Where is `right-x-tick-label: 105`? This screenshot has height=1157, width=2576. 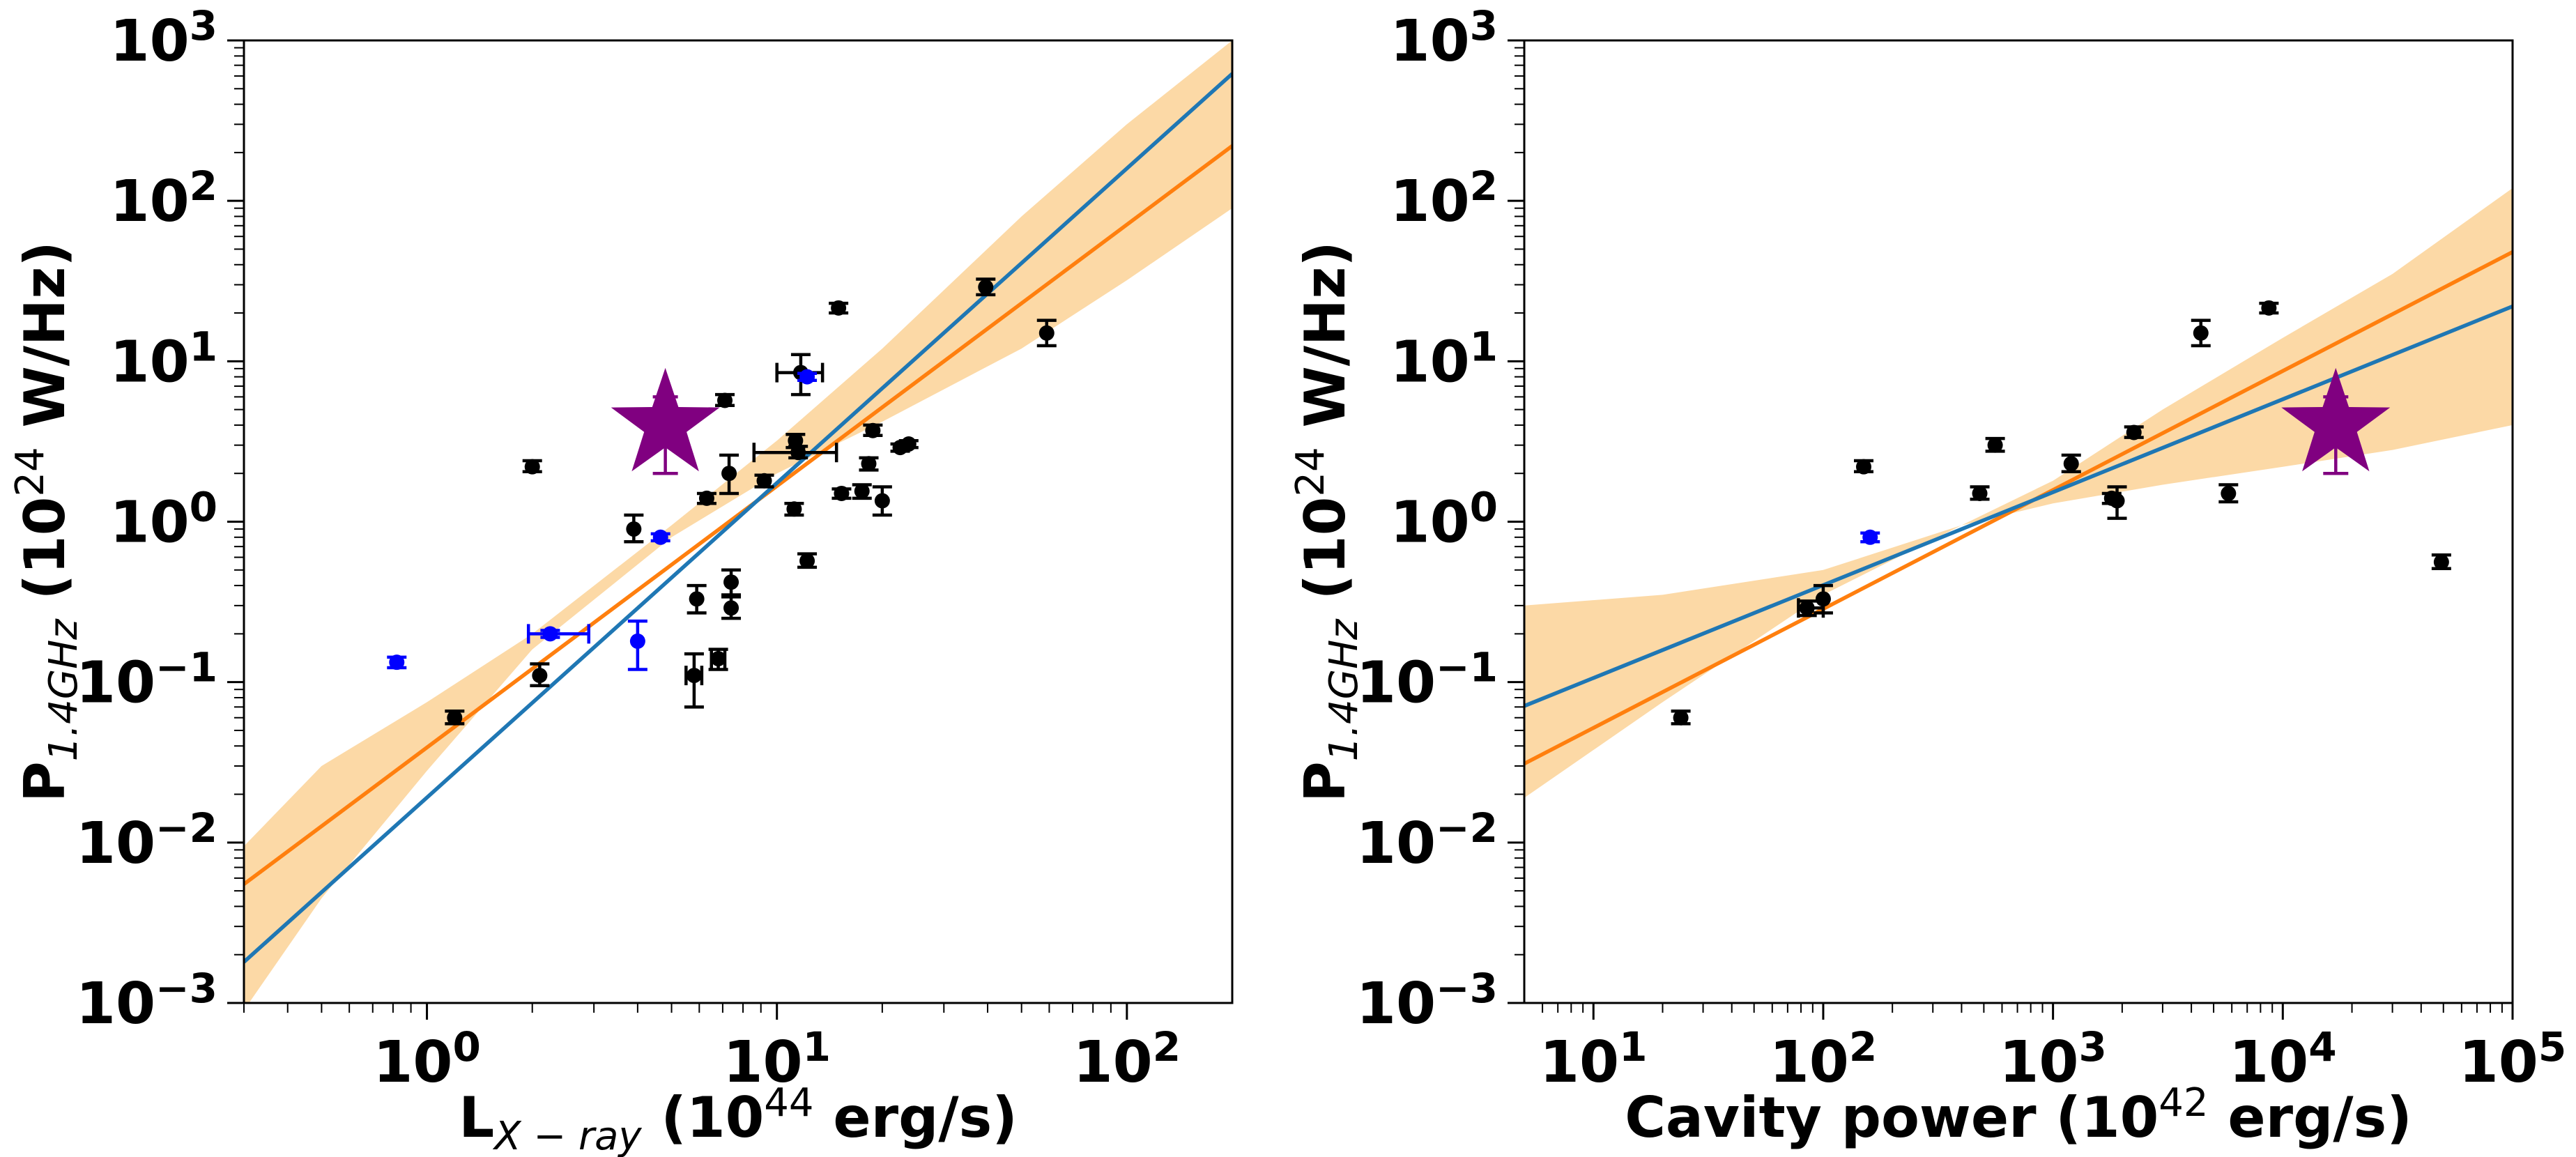 right-x-tick-label: 105 is located at coordinates (2512, 1059).